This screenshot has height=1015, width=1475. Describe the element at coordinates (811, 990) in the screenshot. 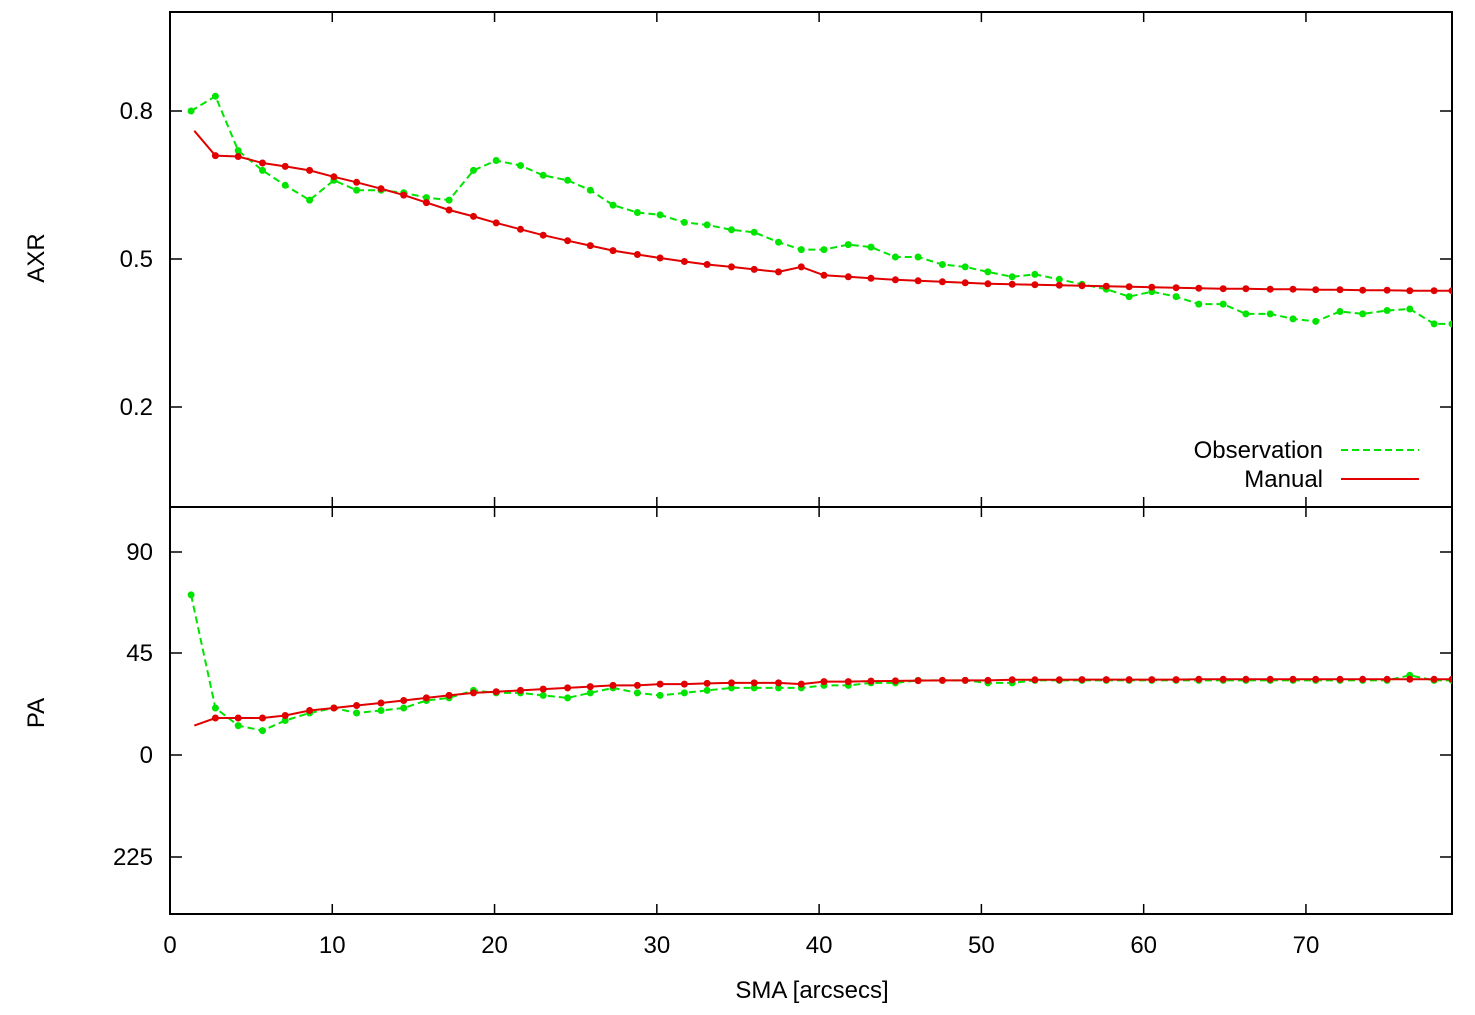

I see `x-axis-label: SMA [arcsecs]` at that location.